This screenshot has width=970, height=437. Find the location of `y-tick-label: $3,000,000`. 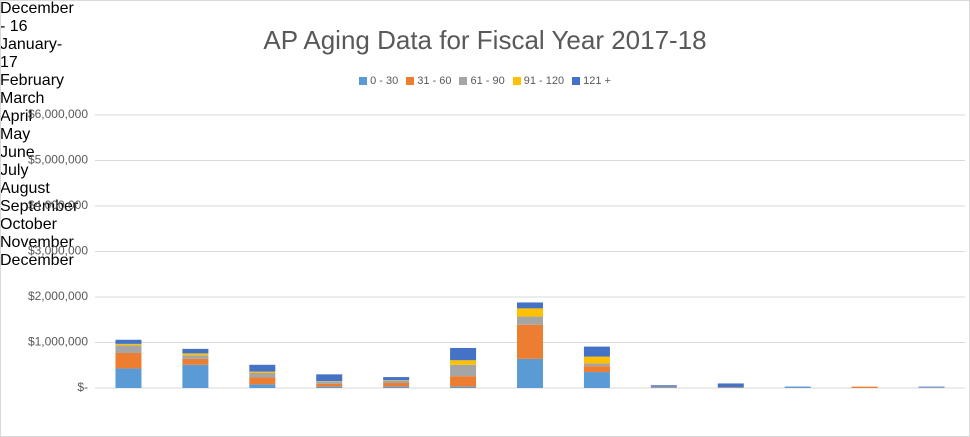

y-tick-label: $3,000,000 is located at coordinates (58, 251).